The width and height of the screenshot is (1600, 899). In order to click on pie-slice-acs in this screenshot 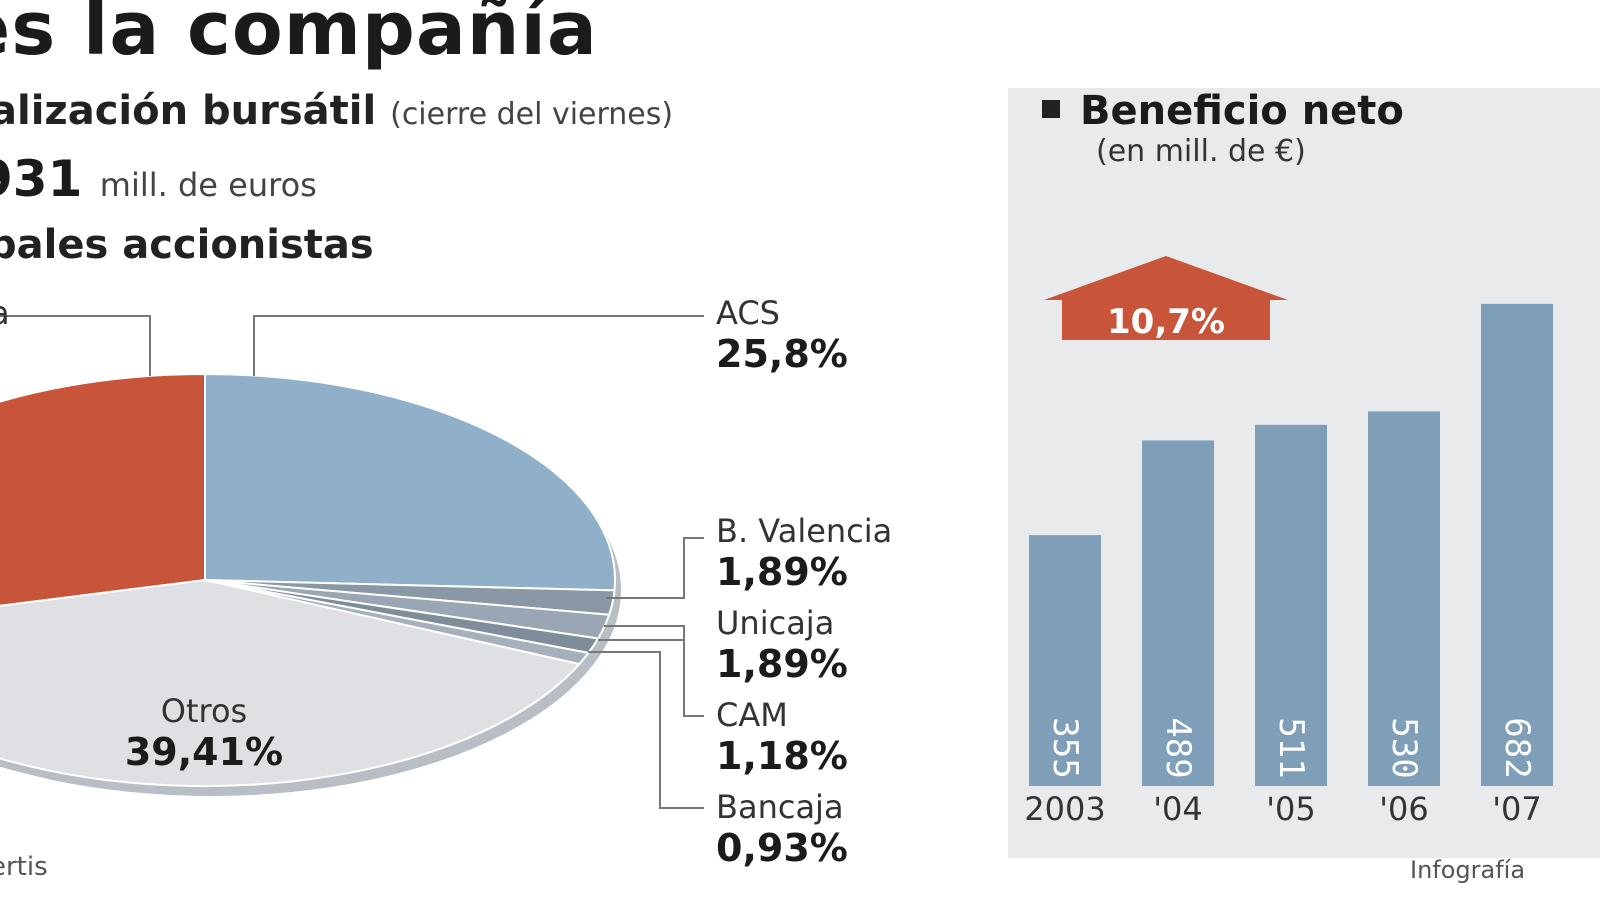, I will do `click(410, 482)`.